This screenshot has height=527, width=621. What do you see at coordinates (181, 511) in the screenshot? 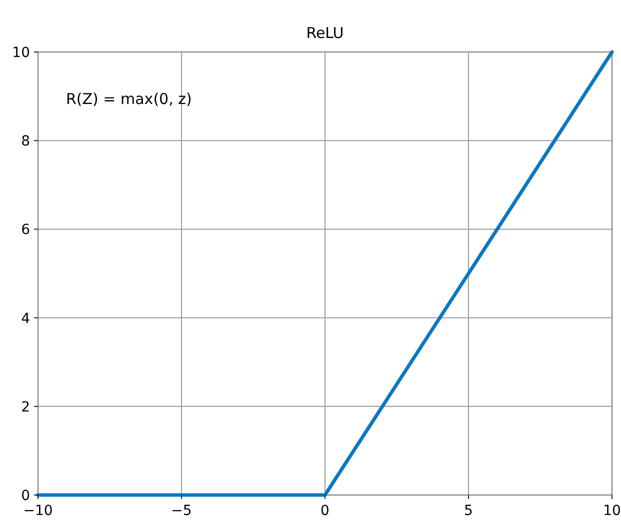
I see `x-tick-label: −5` at bounding box center [181, 511].